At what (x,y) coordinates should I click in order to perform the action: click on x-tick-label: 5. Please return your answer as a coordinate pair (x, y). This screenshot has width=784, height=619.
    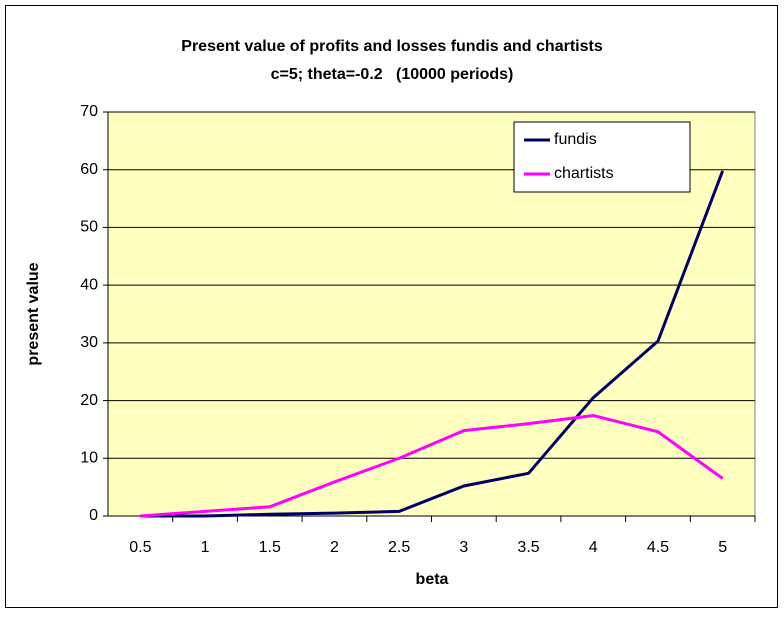
    Looking at the image, I should click on (722, 547).